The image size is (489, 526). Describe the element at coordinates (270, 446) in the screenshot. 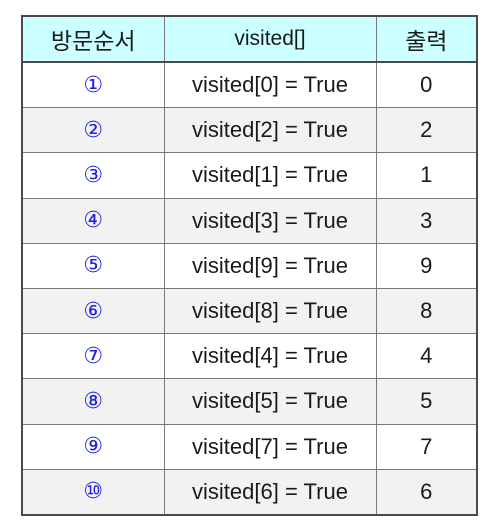

I see `visited-cell: visited[7] = True` at that location.